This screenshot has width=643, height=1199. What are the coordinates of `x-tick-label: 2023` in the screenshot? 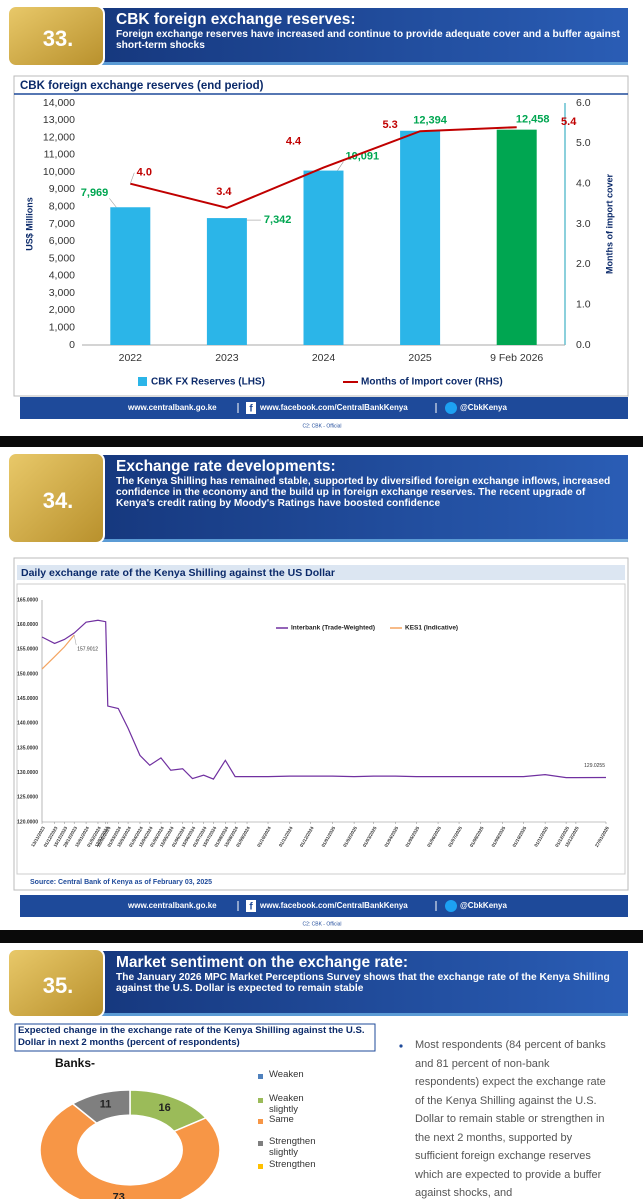 It's located at (227, 358).